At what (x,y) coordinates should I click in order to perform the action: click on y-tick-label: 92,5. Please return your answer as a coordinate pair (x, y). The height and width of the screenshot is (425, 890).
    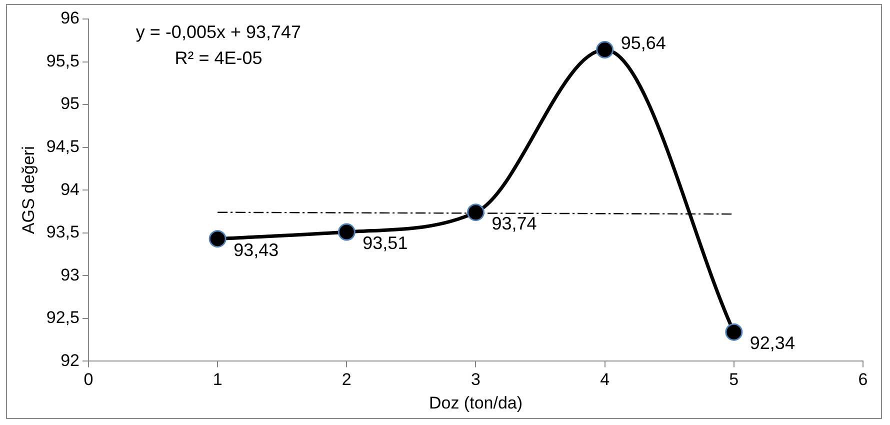
    Looking at the image, I should click on (63, 318).